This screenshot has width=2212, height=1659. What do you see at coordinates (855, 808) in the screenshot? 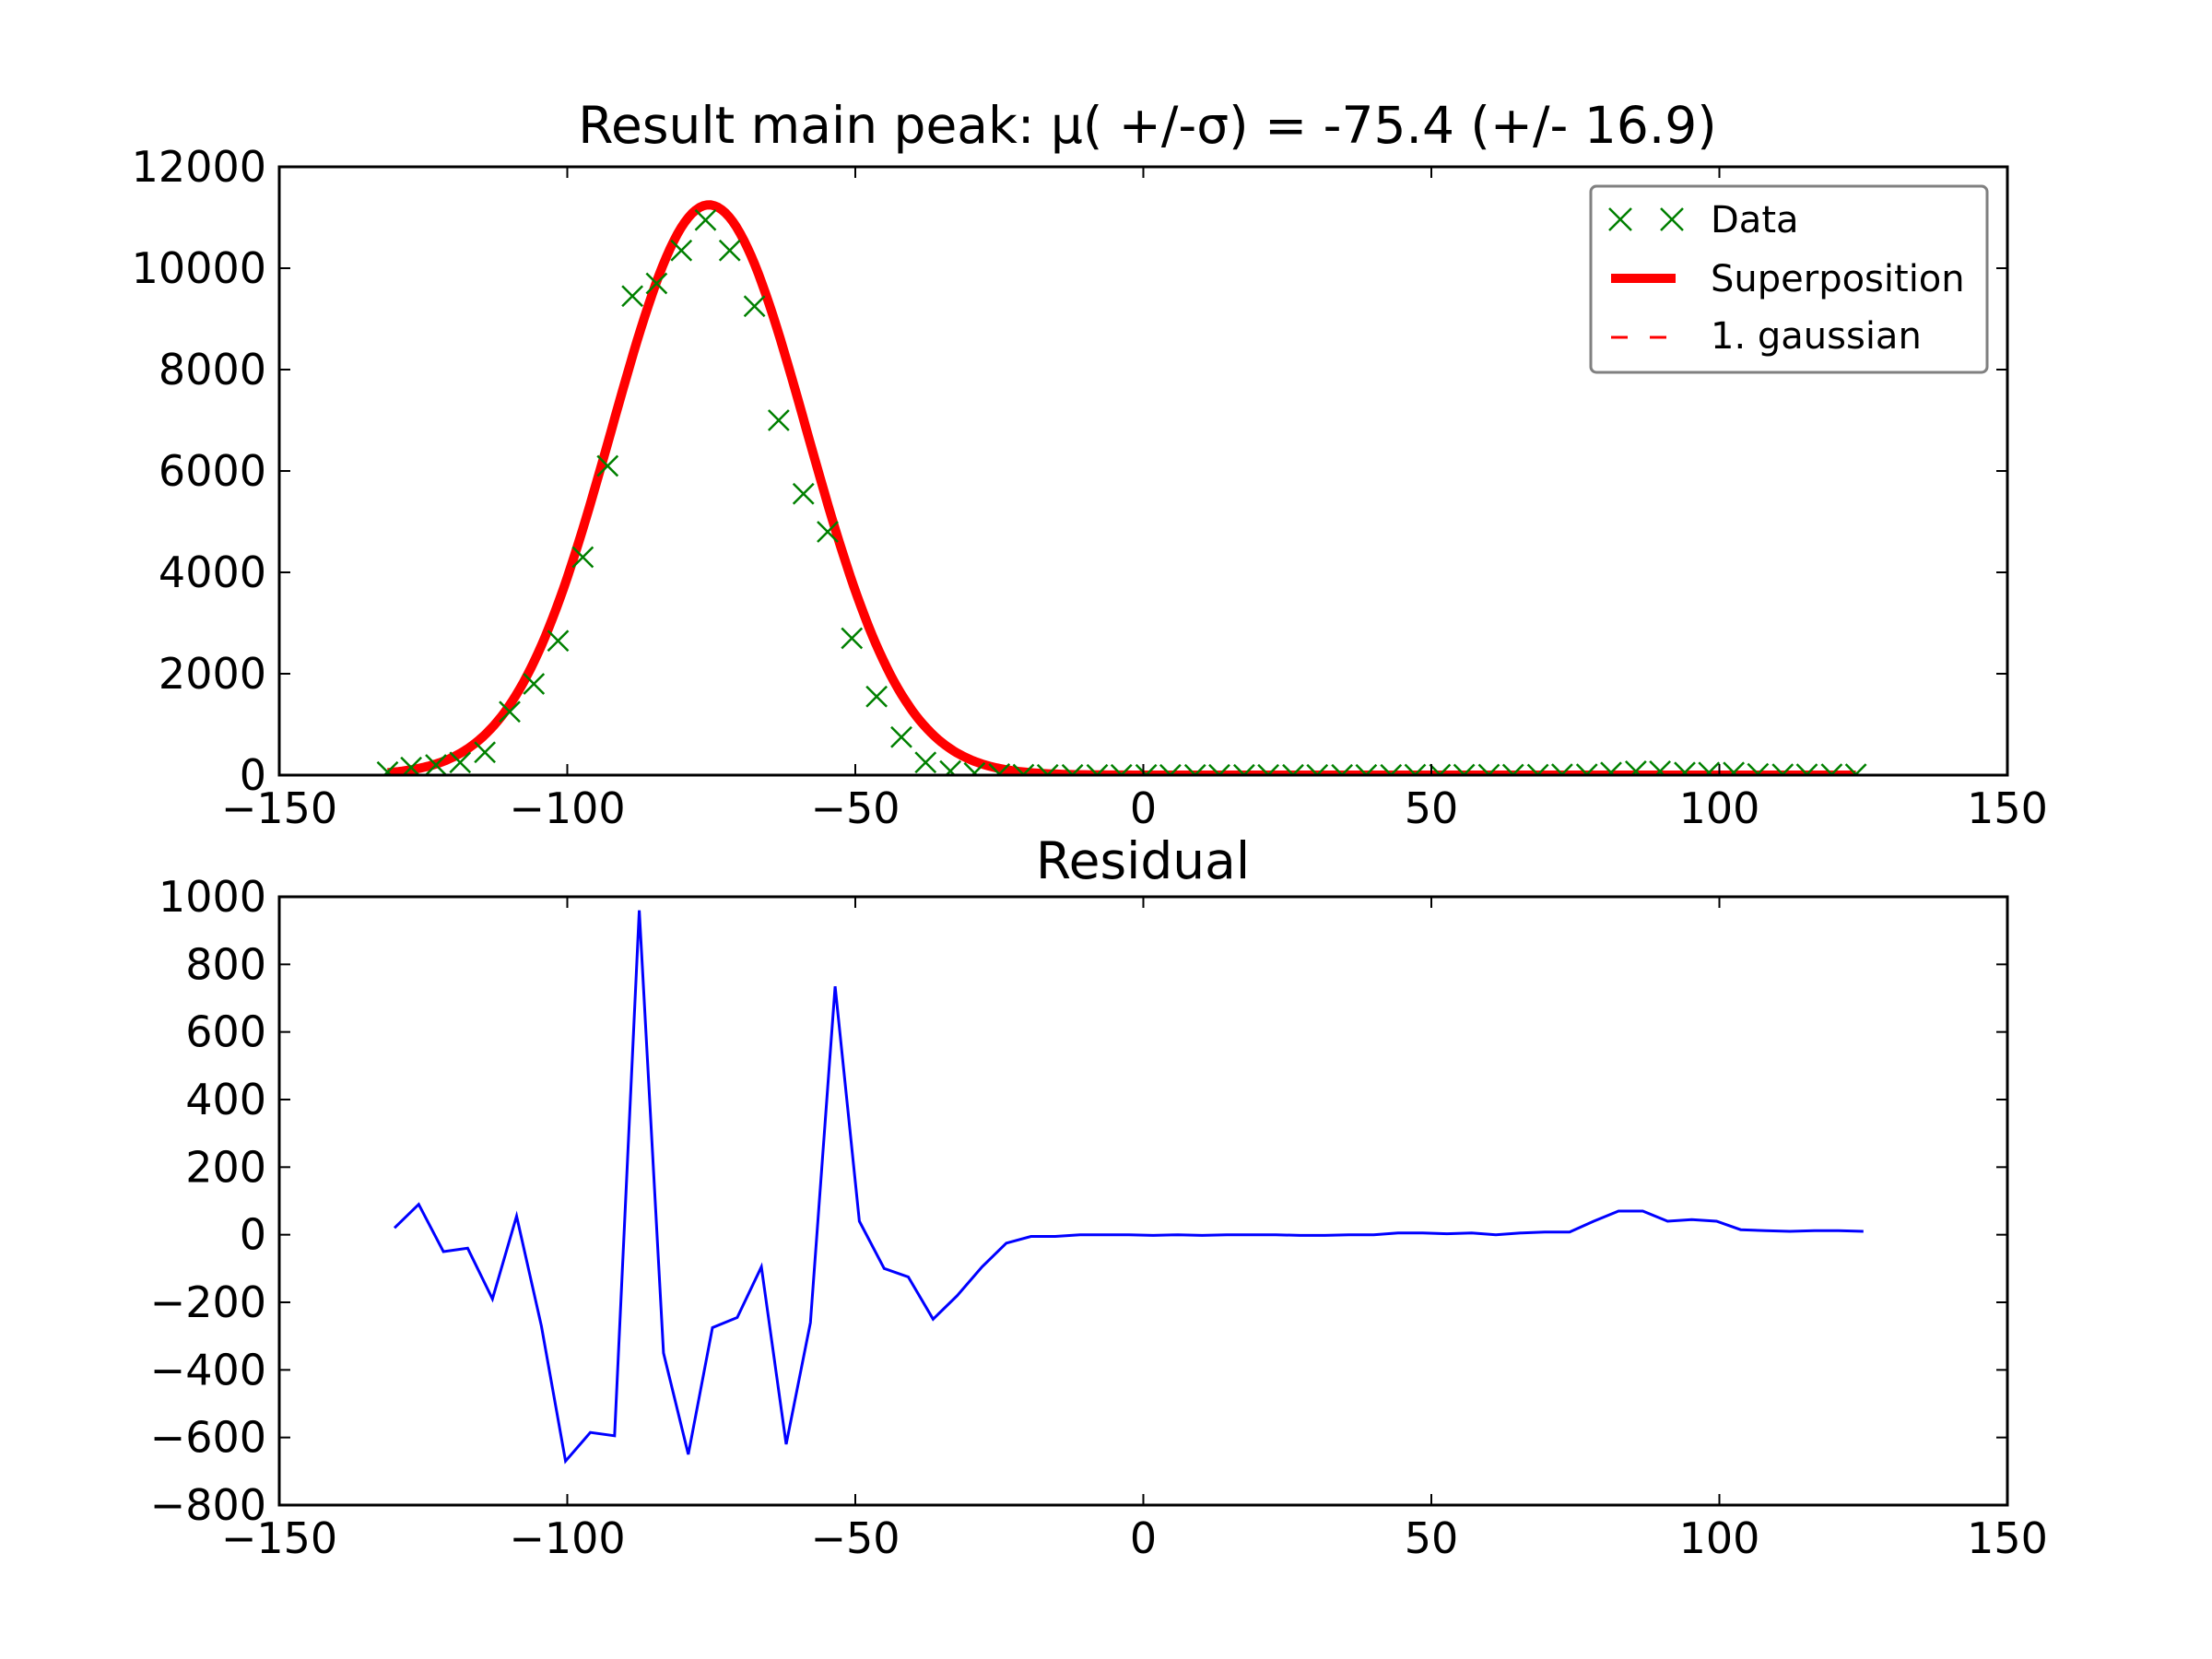
I see `main-peak-xtick-label: −50` at bounding box center [855, 808].